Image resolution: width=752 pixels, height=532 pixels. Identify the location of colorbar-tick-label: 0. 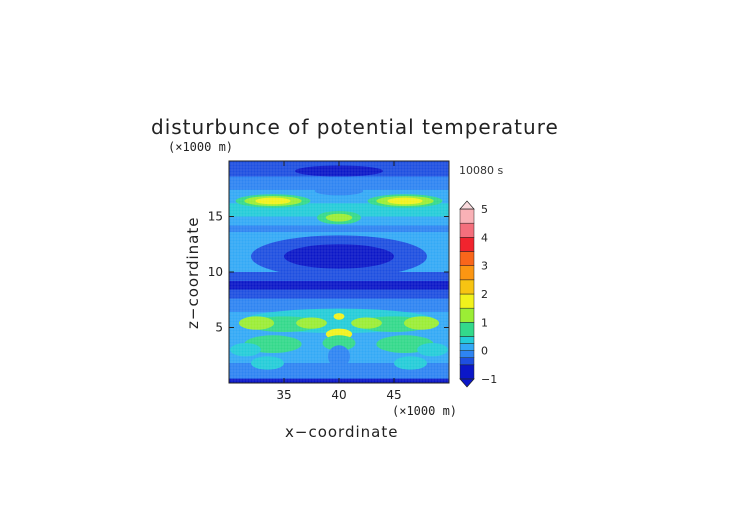
(484, 351).